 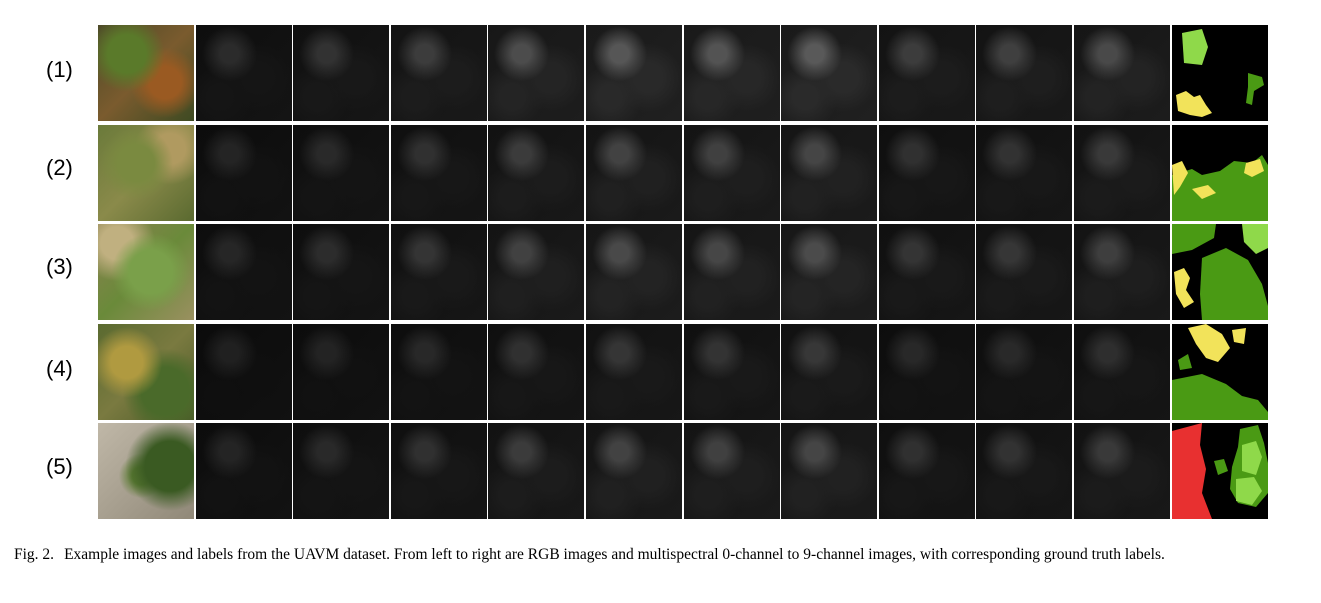 What do you see at coordinates (59, 466) in the screenshot?
I see `row-label-5: (5)` at bounding box center [59, 466].